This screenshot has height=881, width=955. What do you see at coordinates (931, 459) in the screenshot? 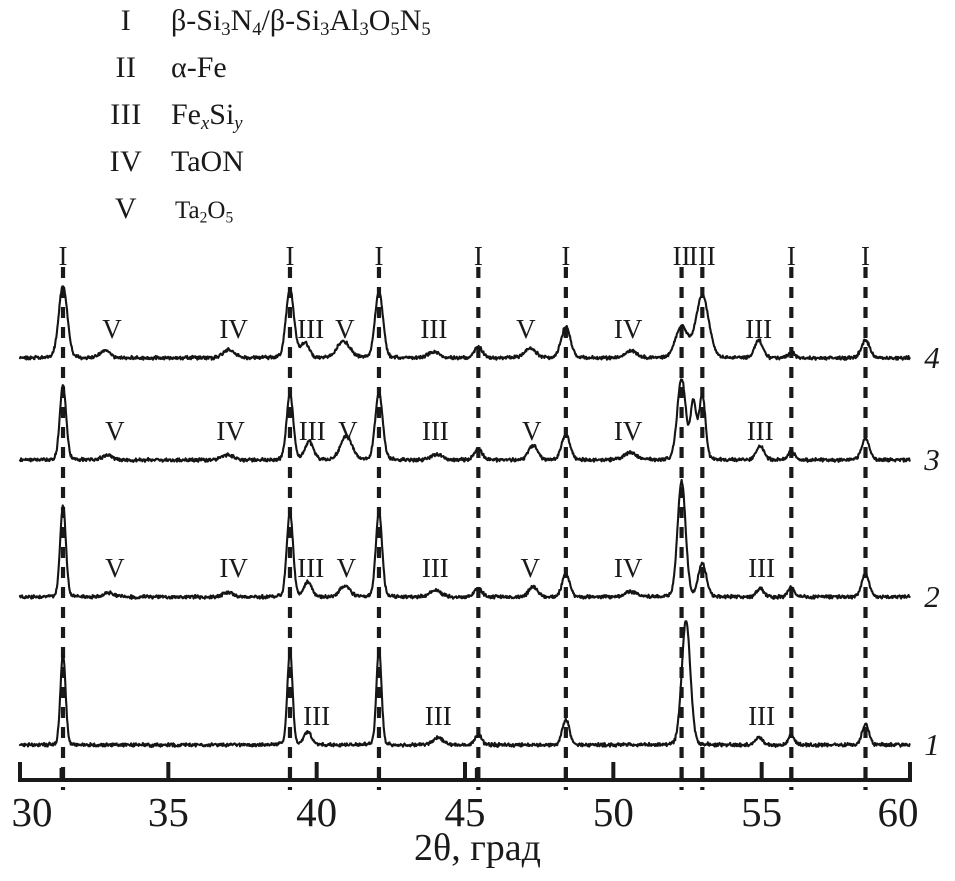
I see `curve-number-label: 3` at bounding box center [931, 459].